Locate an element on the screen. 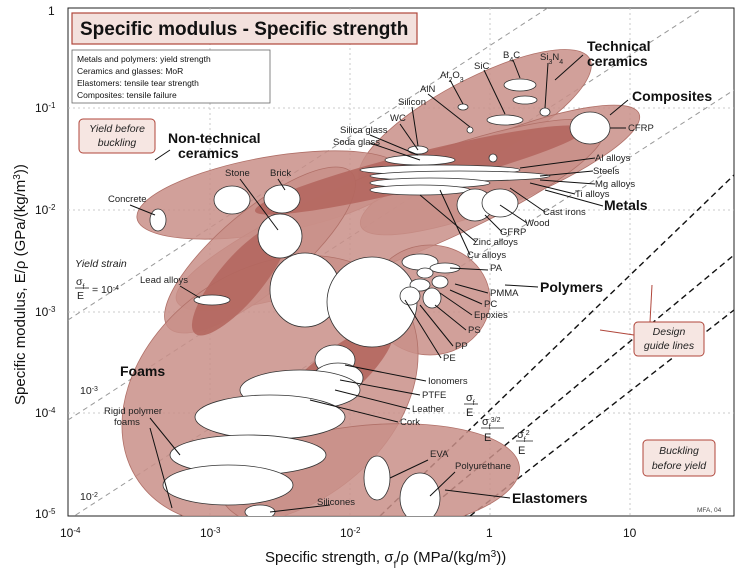  svg-text: Al alloys is located at coordinates (613, 158).